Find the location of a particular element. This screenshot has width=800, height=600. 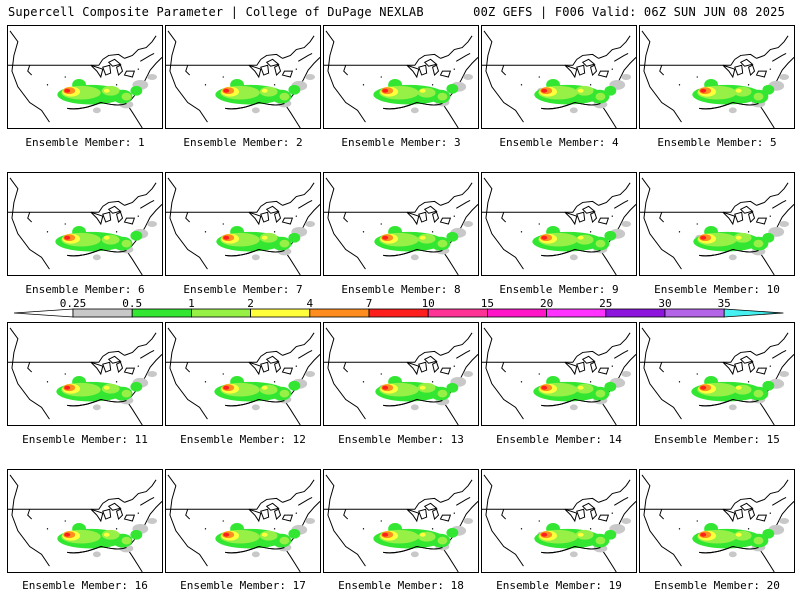

ensemble-member-label: Ensemble Member: 14 is located at coordinates (559, 439).